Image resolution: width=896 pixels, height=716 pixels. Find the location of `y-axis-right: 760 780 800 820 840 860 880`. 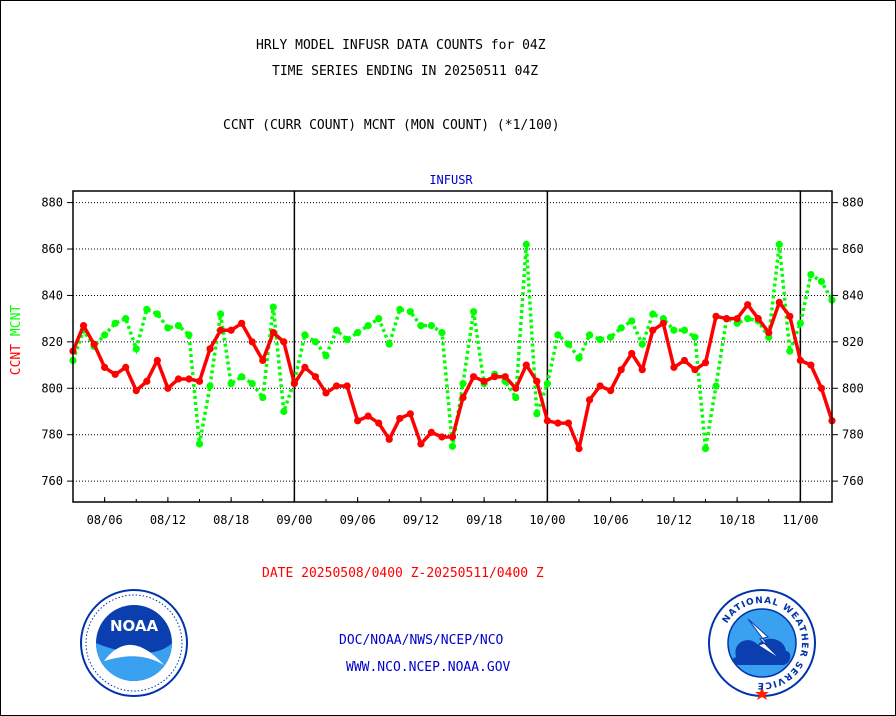

y-axis-right: 760 780 800 820 840 860 880 is located at coordinates (848, 342).